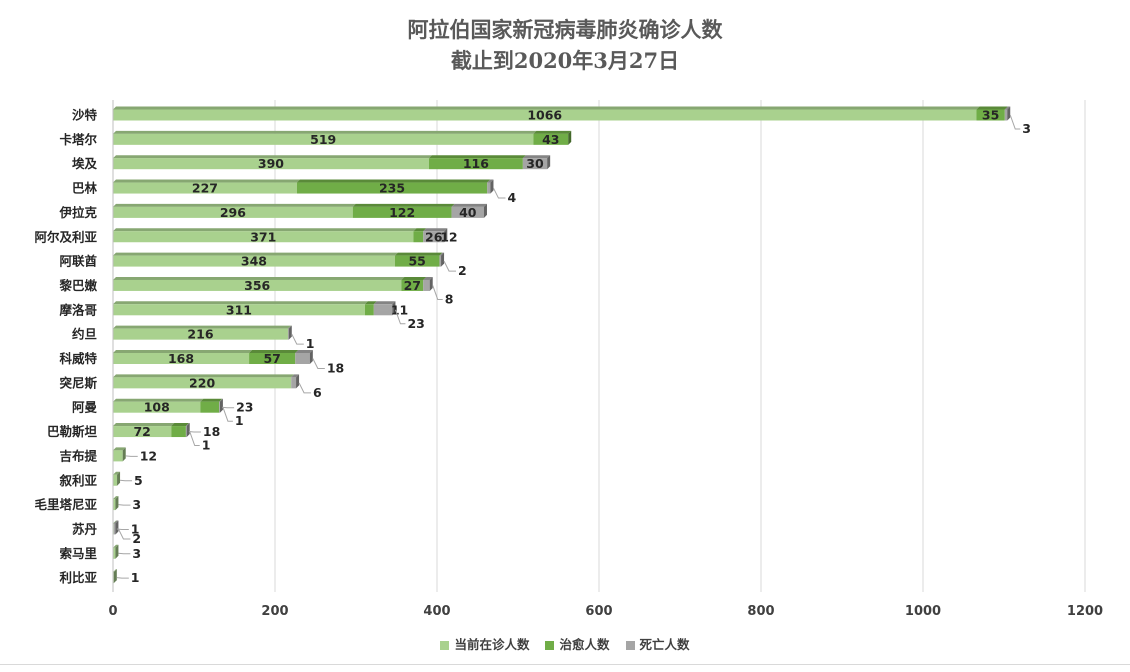  I want to click on category-label: 叙利亚, so click(78, 480).